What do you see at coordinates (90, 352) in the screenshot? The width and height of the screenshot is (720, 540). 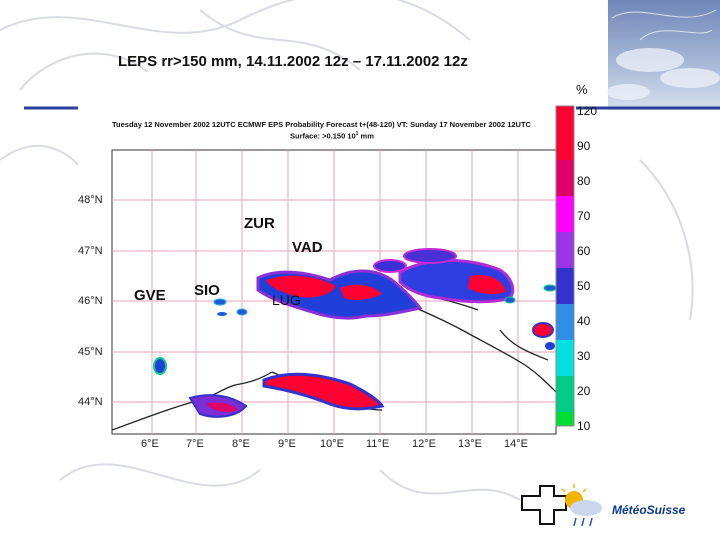 I see `lat-label-45: 45°N` at bounding box center [90, 352].